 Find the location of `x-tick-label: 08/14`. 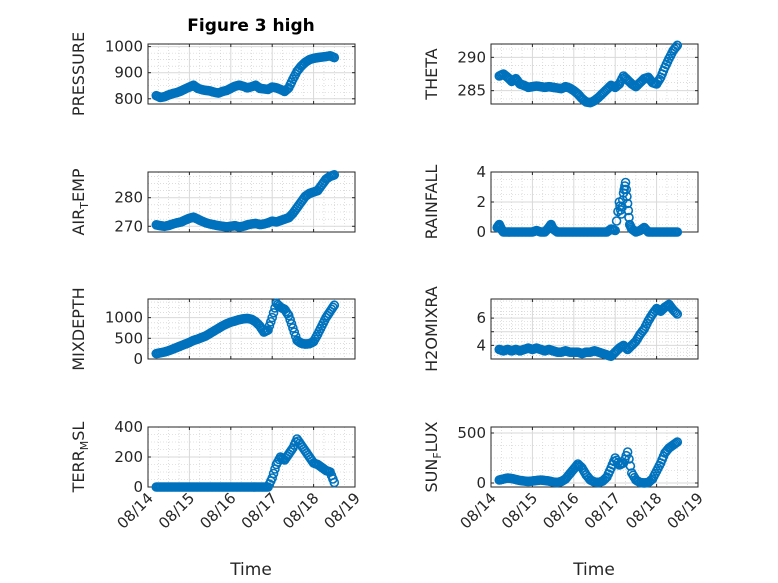

x-tick-label: 08/14 is located at coordinates (478, 510).